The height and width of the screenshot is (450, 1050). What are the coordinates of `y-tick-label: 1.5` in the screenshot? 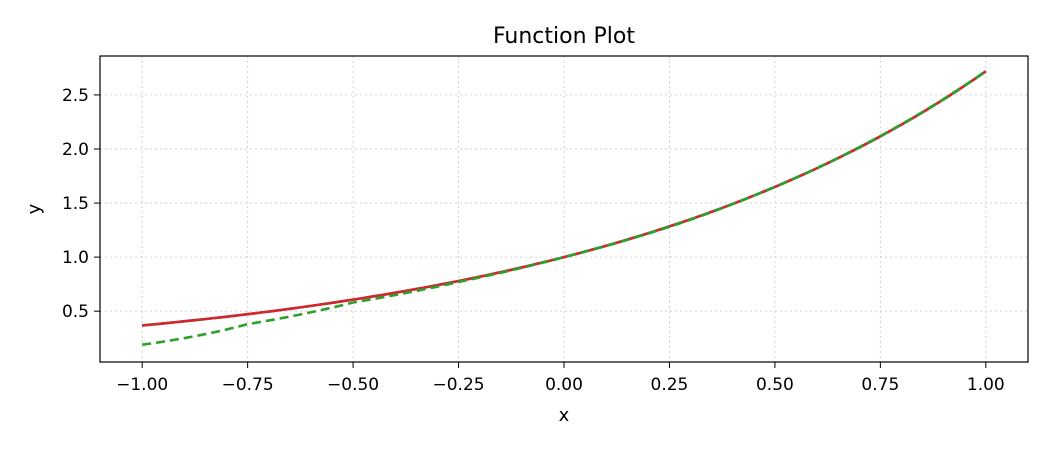 It's located at (75, 204).